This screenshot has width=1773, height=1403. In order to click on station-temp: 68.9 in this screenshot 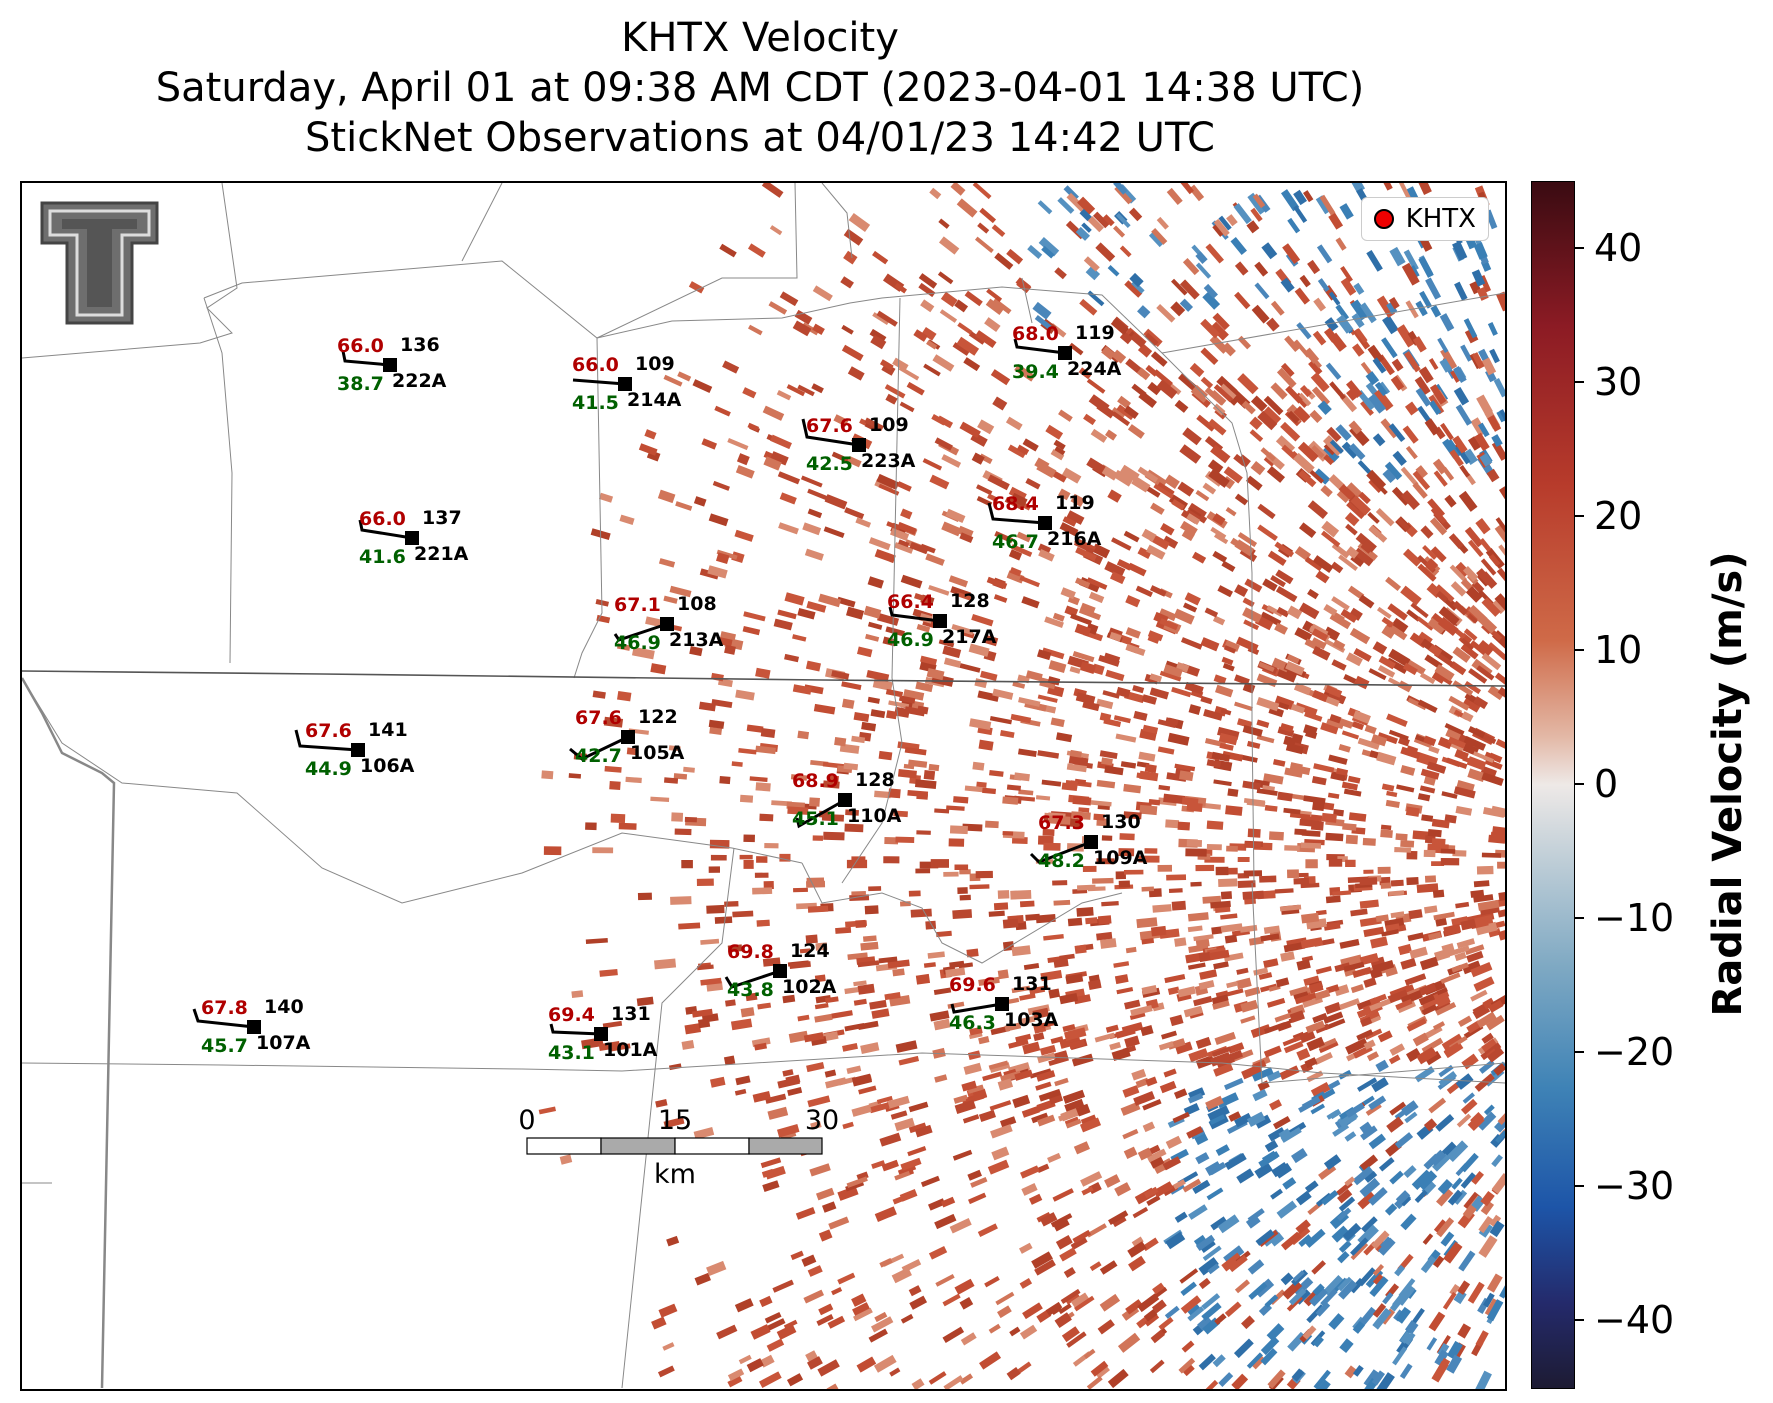, I will do `click(815, 781)`.